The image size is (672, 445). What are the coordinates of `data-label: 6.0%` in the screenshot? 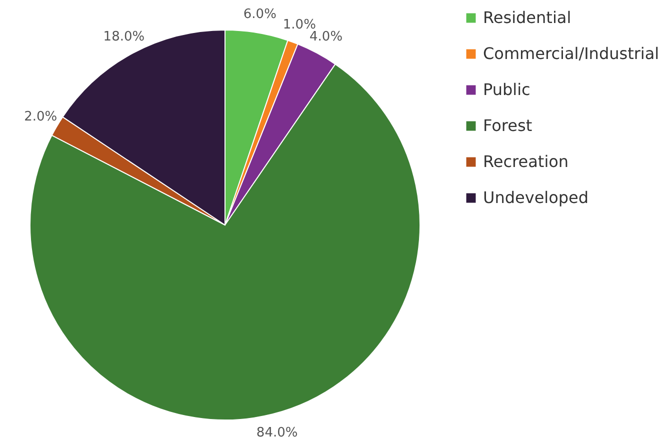 It's located at (259, 14).